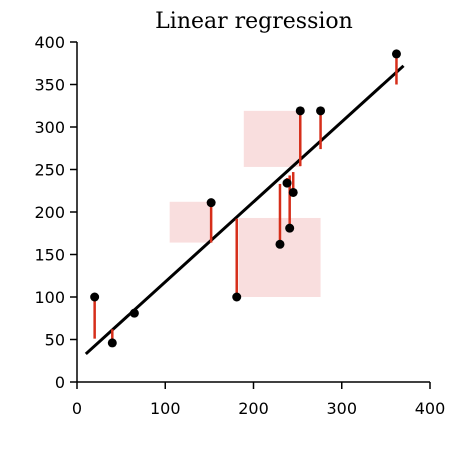 The width and height of the screenshot is (474, 459). Describe the element at coordinates (77, 408) in the screenshot. I see `x-tick-label: 0` at that location.